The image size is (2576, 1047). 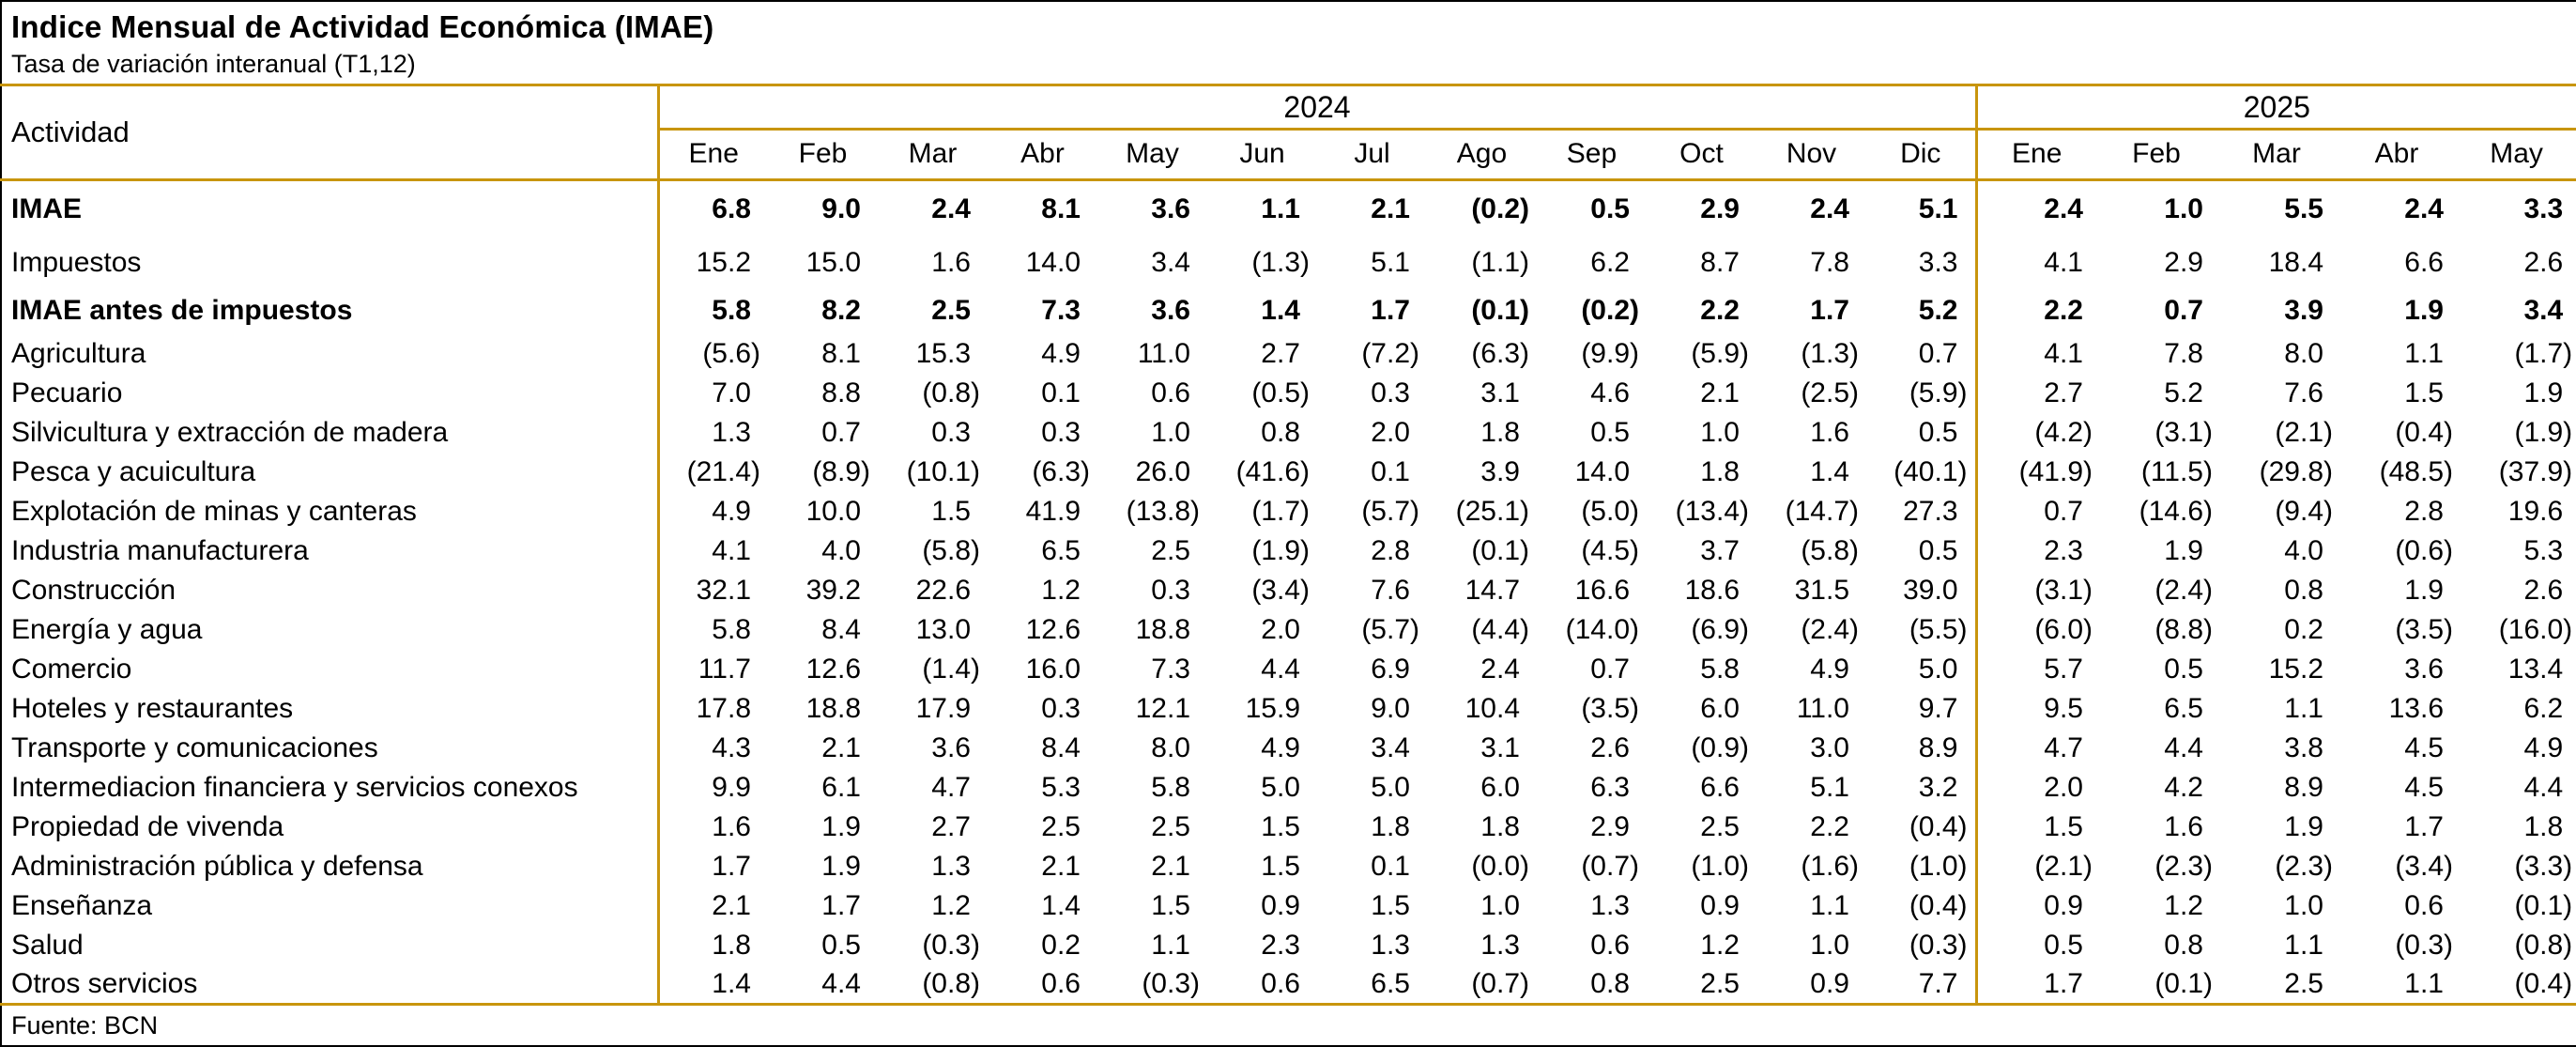 I want to click on value-cell: 0.6), so click(x=1043, y=985).